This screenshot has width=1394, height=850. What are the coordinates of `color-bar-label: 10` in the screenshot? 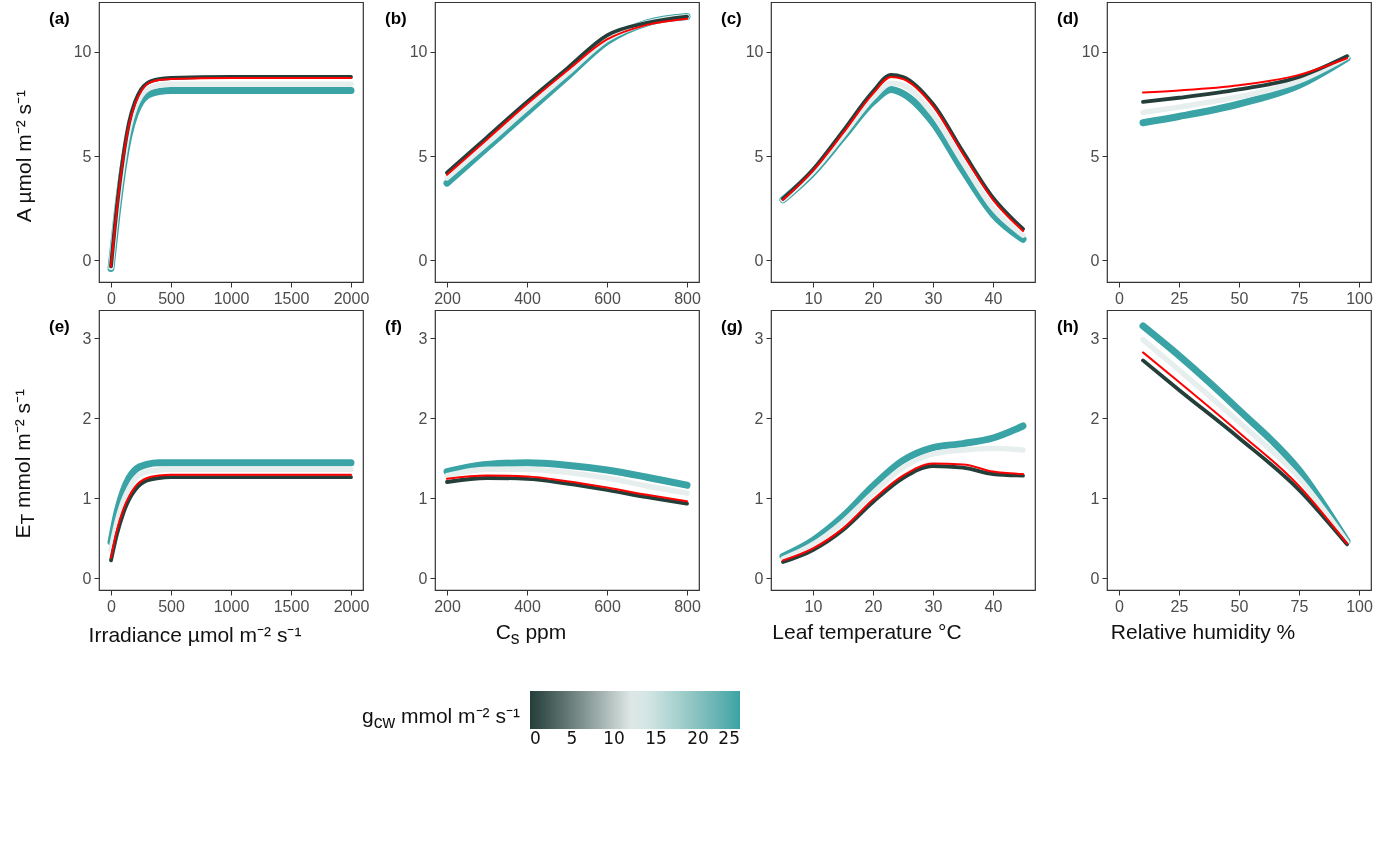 It's located at (614, 738).